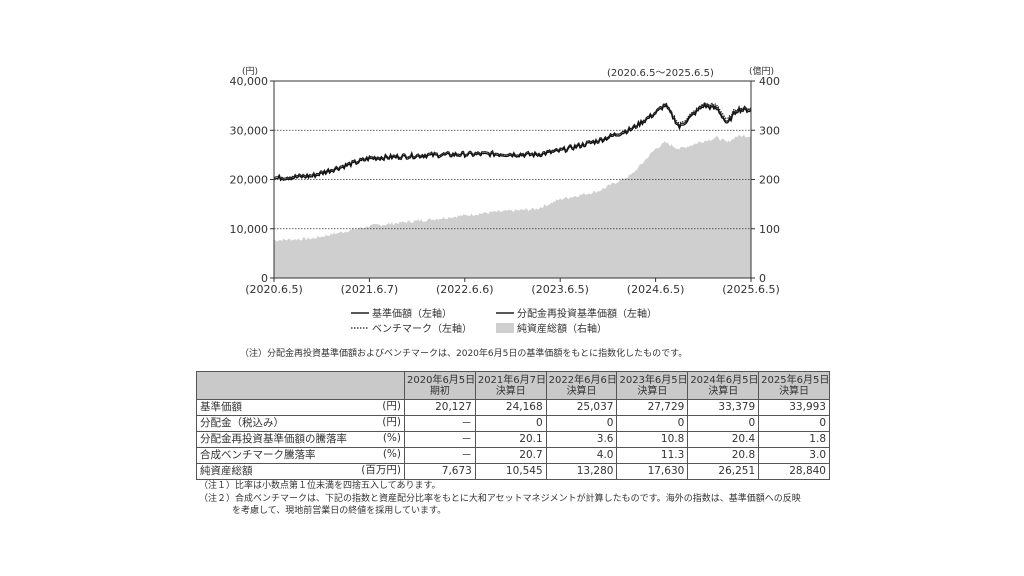 This screenshot has width=1024, height=576. I want to click on x-tick-label: (2020.6.5), so click(274, 289).